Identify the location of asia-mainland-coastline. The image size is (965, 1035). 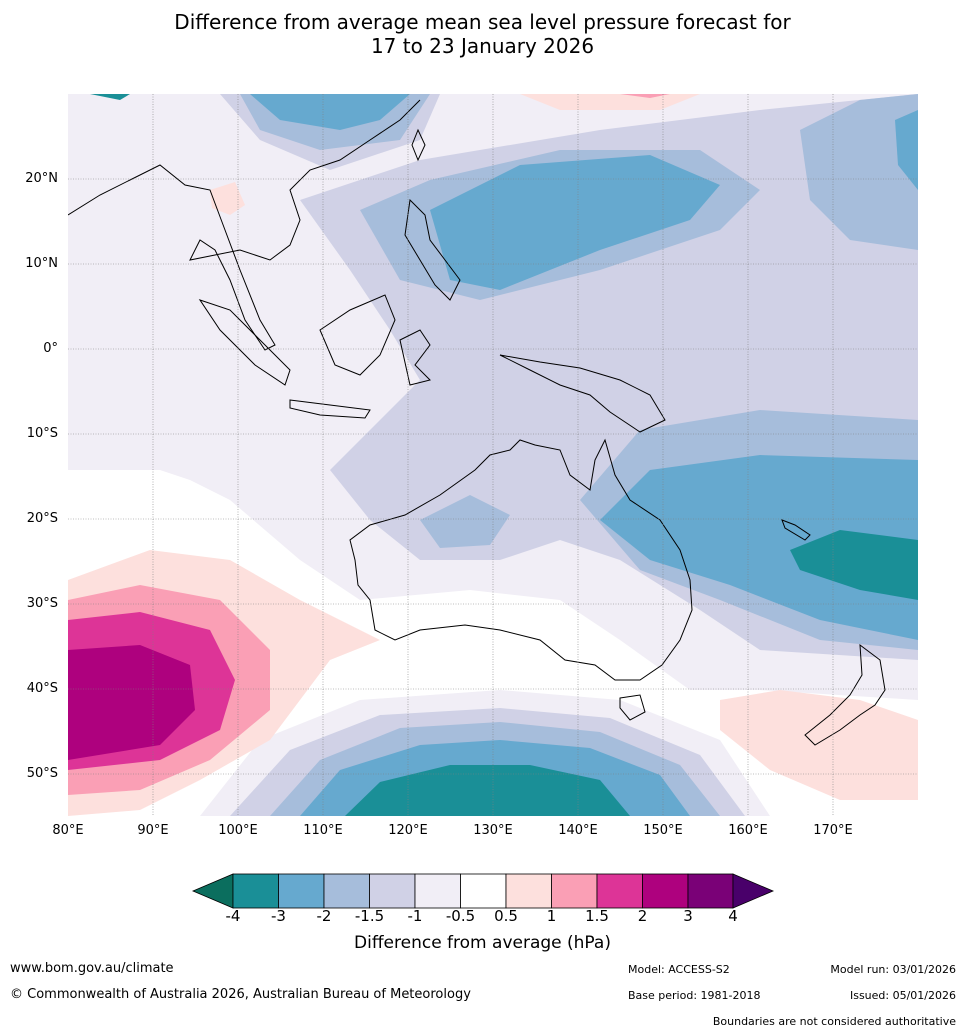
(244, 225).